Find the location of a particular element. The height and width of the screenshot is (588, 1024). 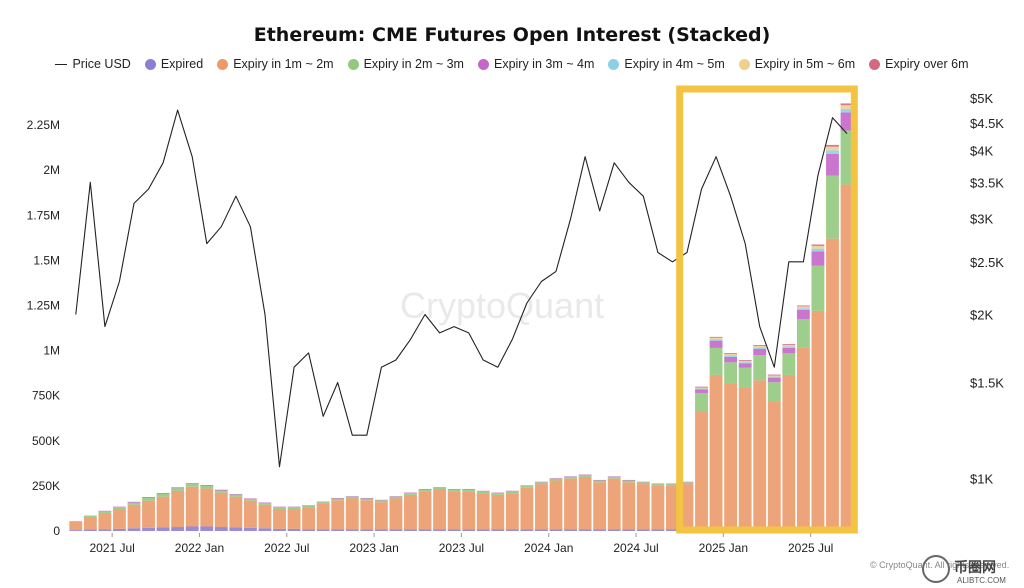

legend-item: Expiry in 5m ~ 6m is located at coordinates (796, 64).